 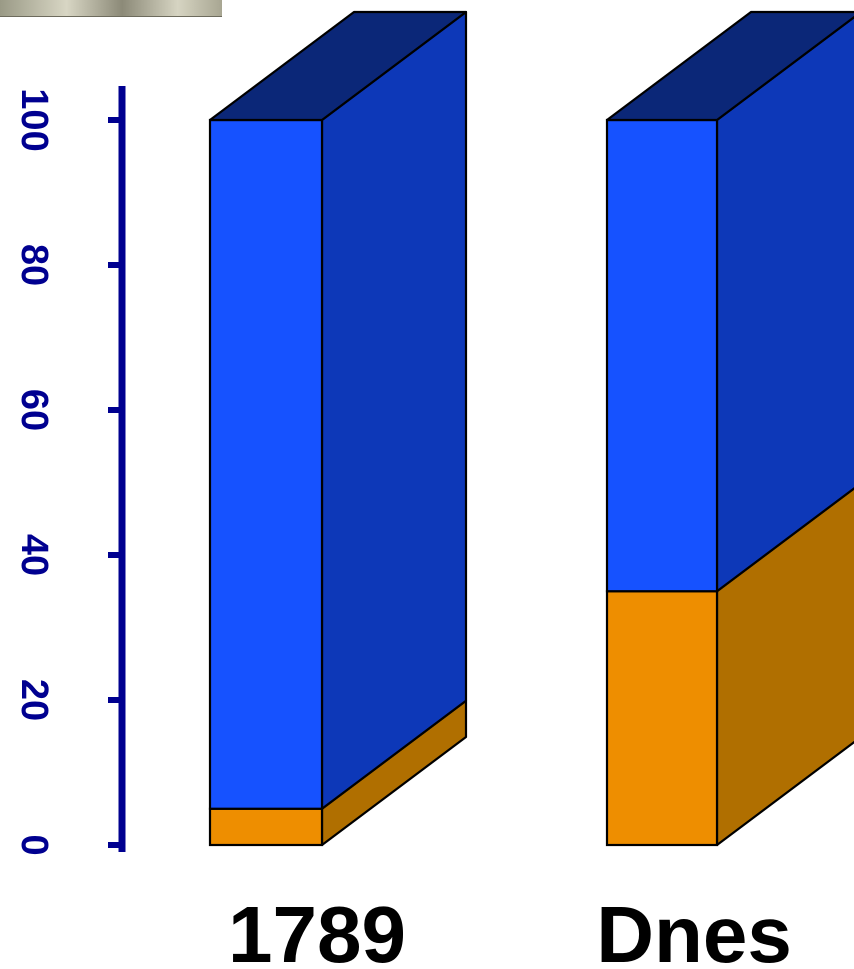 What do you see at coordinates (34, 555) in the screenshot?
I see `y-tick-label: 40` at bounding box center [34, 555].